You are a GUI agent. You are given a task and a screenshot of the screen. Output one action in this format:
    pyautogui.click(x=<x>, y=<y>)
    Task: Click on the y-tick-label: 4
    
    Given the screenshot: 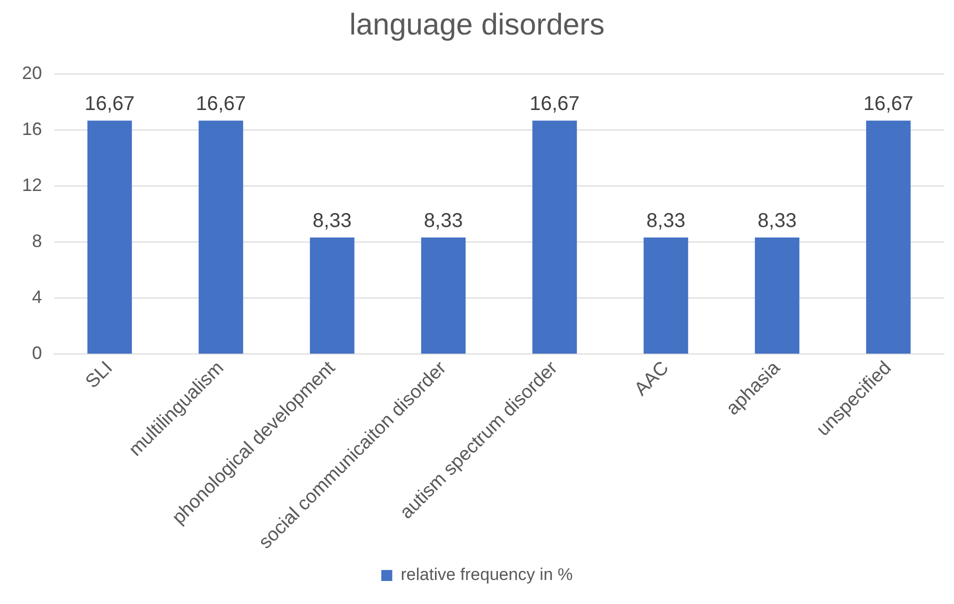 What is the action you would take?
    pyautogui.click(x=37, y=297)
    